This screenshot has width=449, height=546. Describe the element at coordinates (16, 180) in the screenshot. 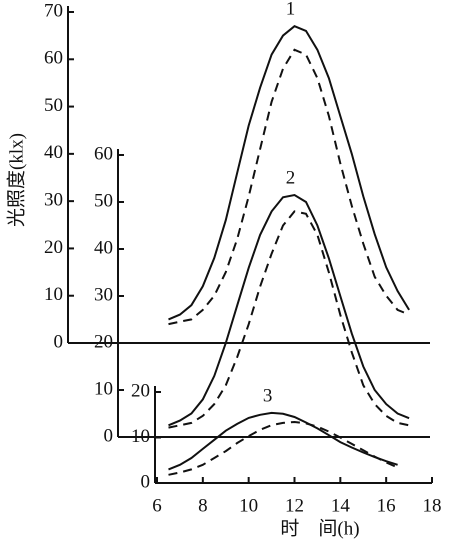

I see `y-axis-title: 光照度(klx)` at that location.